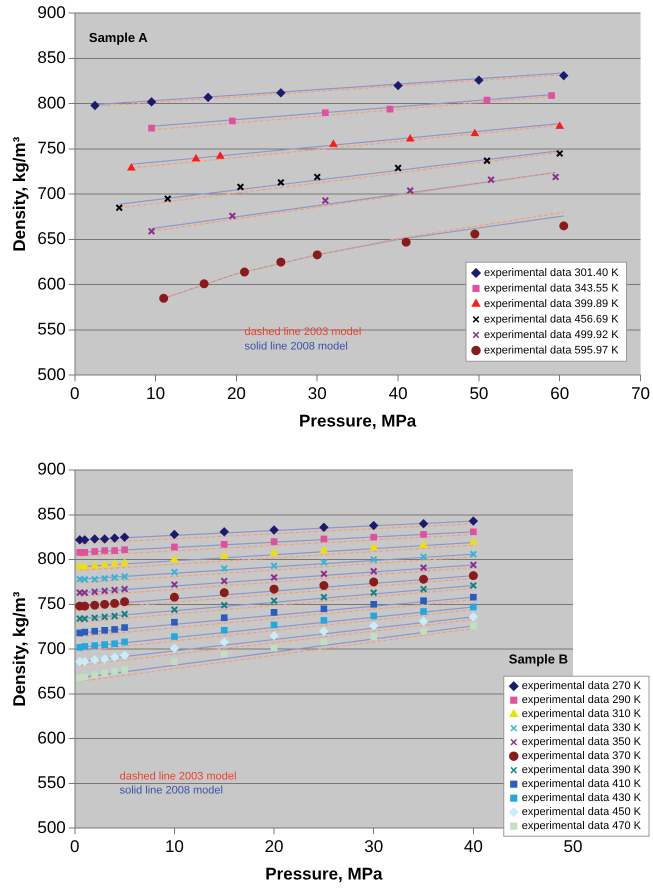  Describe the element at coordinates (473, 846) in the screenshot. I see `x-tick-label: 40` at that location.